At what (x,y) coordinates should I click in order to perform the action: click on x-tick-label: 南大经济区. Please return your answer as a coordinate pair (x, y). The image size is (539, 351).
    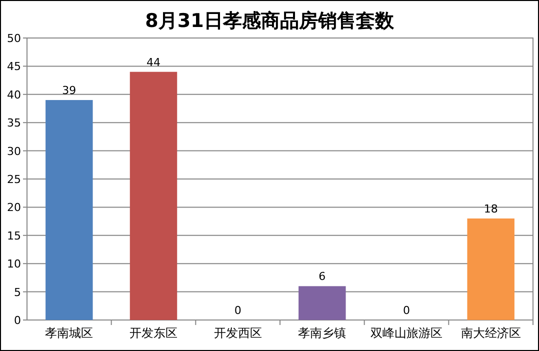
    Looking at the image, I should click on (490, 333).